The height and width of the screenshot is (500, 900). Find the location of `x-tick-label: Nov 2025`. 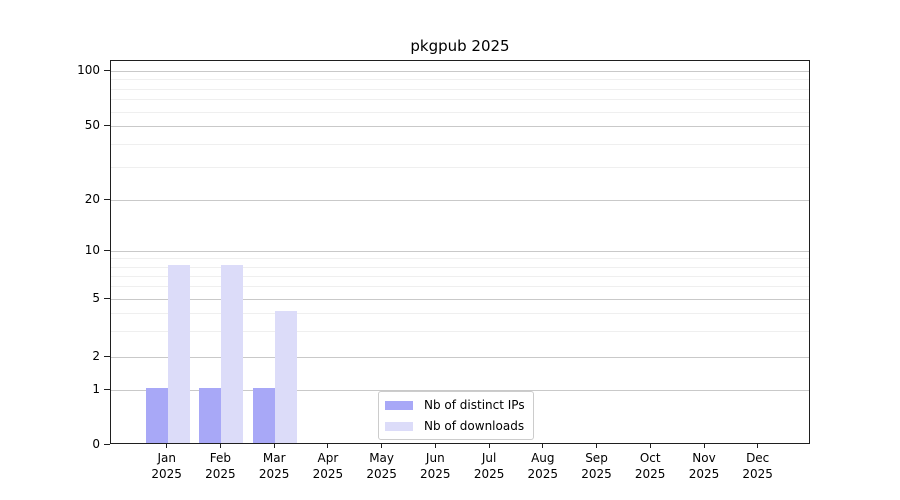

x-tick-label: Nov 2025 is located at coordinates (704, 466).